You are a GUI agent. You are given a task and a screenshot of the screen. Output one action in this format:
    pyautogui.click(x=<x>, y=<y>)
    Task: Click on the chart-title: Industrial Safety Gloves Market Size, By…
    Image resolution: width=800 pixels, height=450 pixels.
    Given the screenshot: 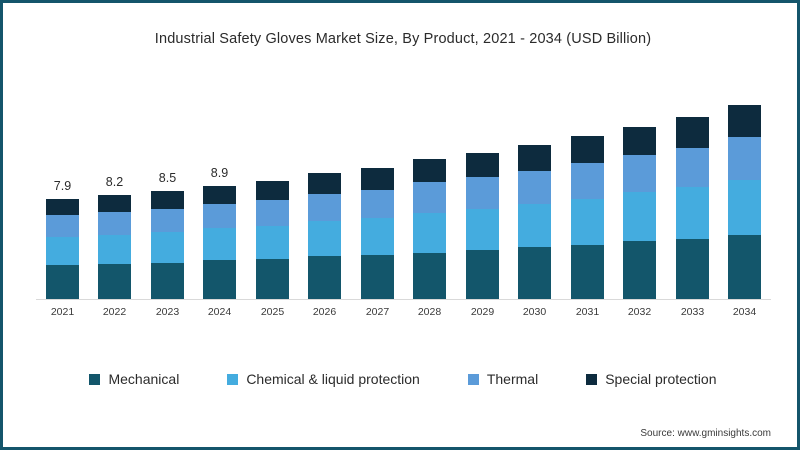 What is the action you would take?
    pyautogui.click(x=403, y=39)
    